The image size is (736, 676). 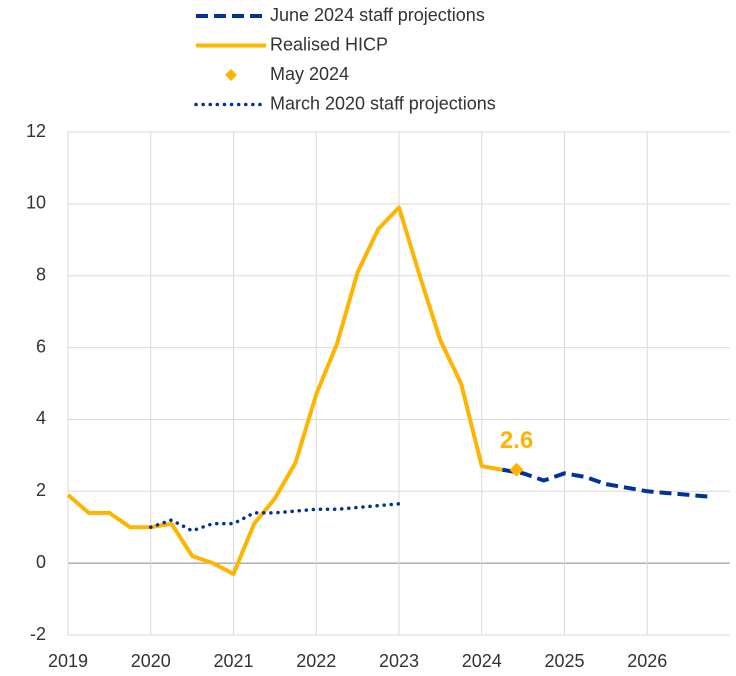 I want to click on x-tick-label: 2025, so click(x=564, y=661).